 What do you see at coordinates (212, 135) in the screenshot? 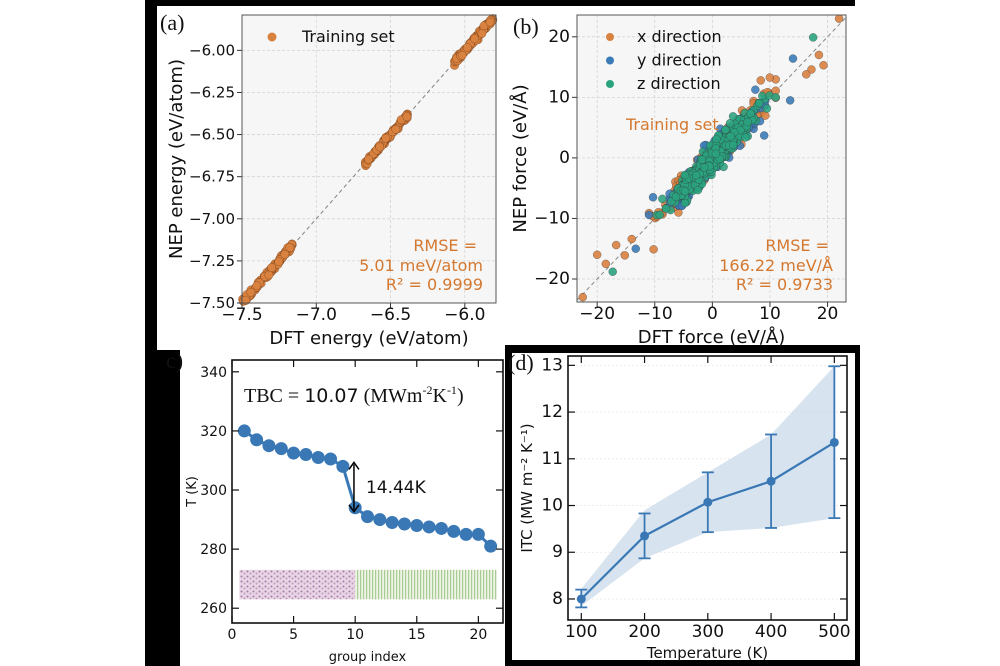
I see `y-tick-label: −6.50` at bounding box center [212, 135].